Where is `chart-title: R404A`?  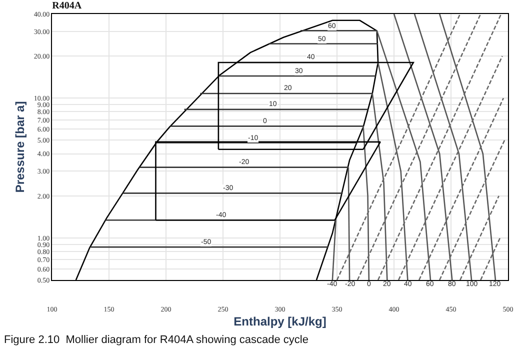 chart-title: R404A is located at coordinates (67, 6).